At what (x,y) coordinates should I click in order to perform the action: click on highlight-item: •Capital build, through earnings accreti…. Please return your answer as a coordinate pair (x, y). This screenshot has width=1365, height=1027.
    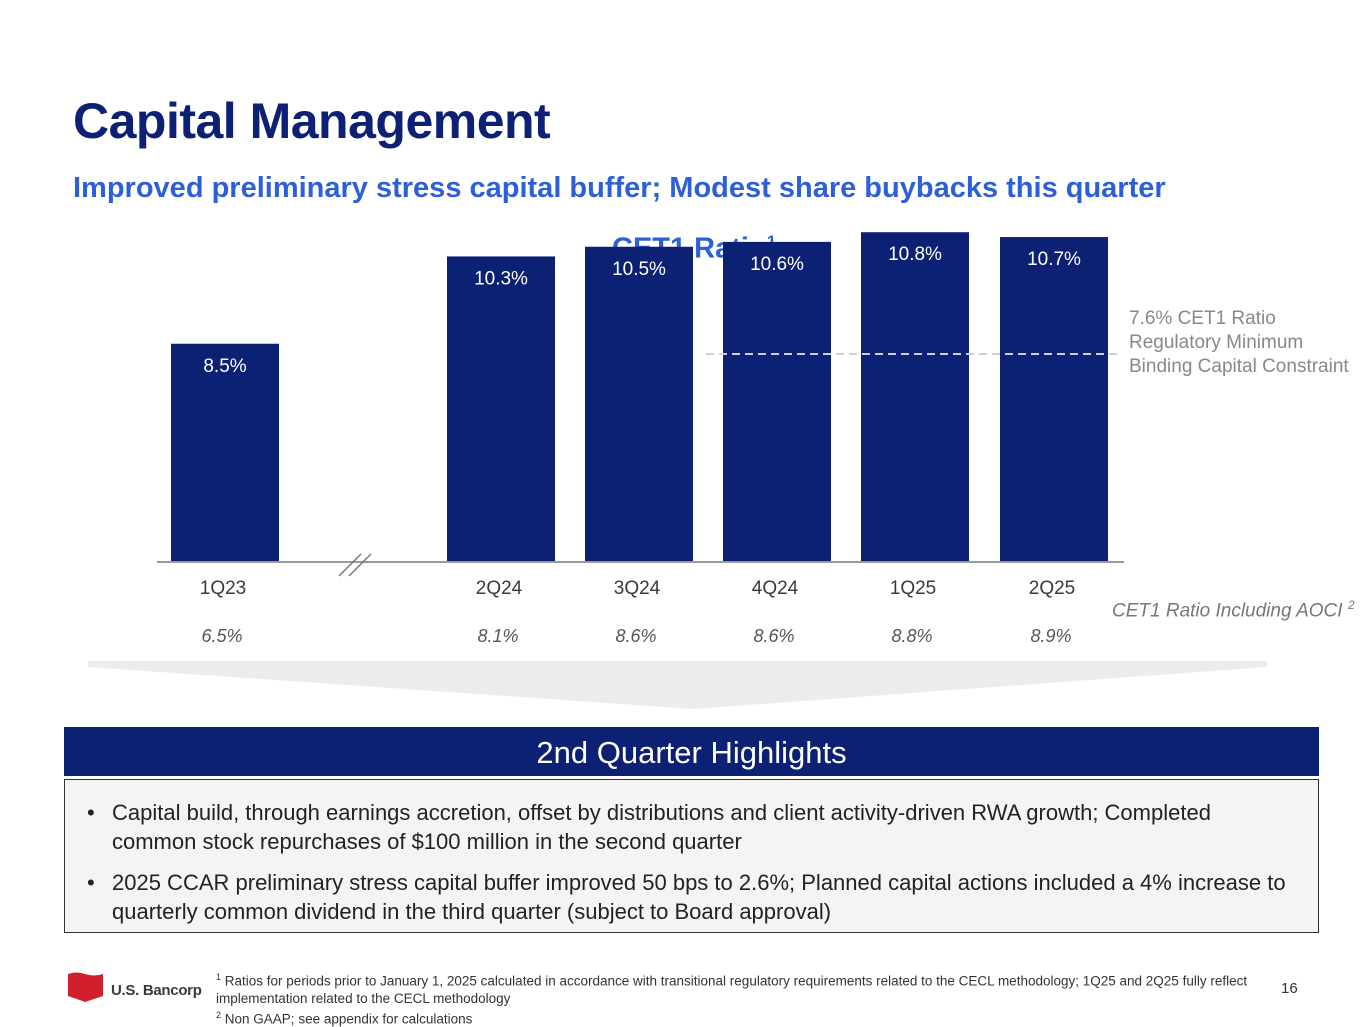
    Looking at the image, I should click on (705, 827).